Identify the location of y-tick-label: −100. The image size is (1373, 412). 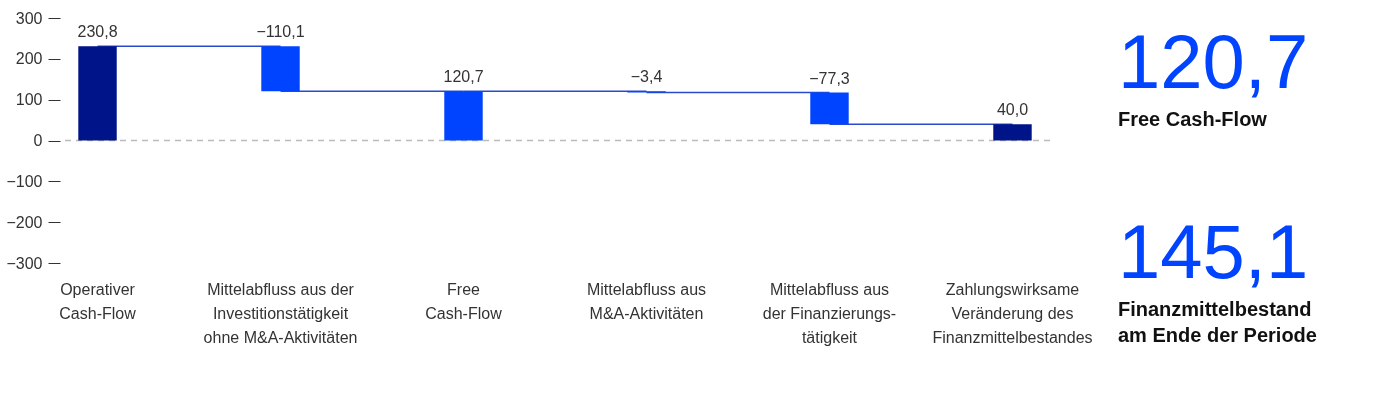
(24, 181).